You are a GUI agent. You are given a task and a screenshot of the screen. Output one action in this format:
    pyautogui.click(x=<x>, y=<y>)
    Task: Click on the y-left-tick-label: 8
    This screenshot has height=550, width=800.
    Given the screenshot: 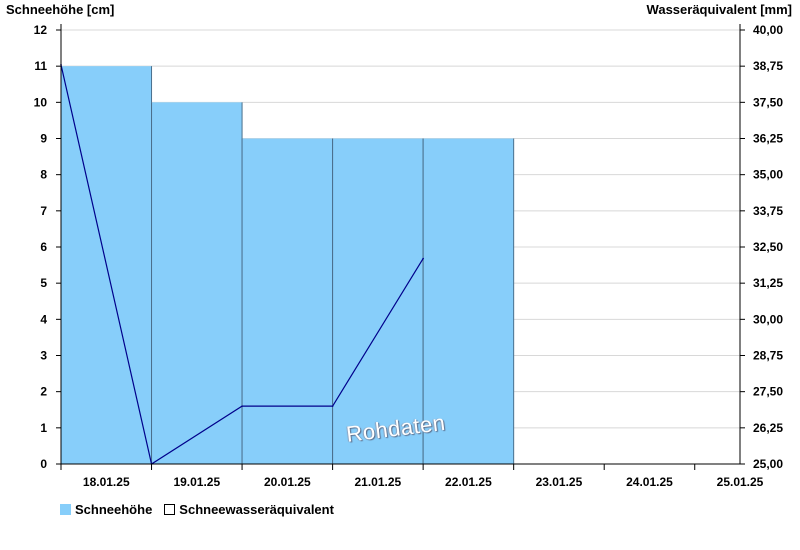 What is the action you would take?
    pyautogui.click(x=43, y=175)
    